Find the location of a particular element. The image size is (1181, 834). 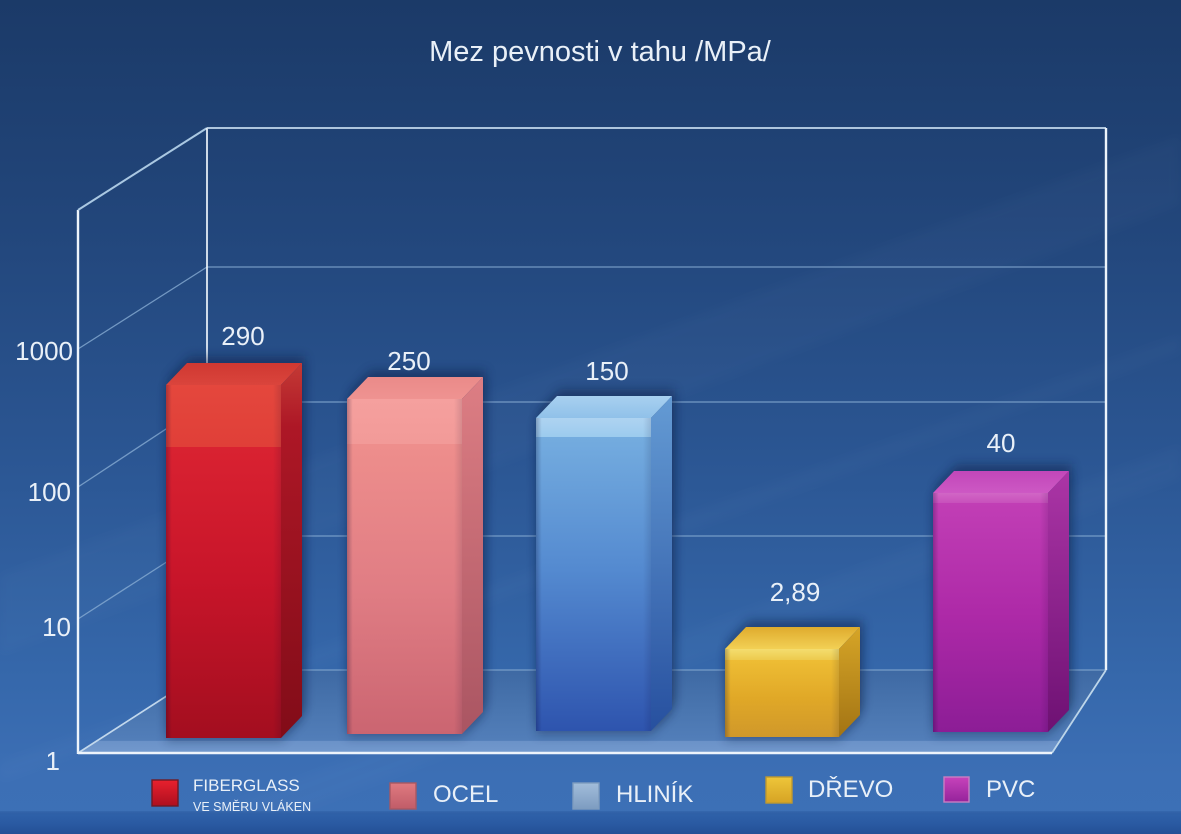

svg-text: DŘEVO is located at coordinates (850, 789).